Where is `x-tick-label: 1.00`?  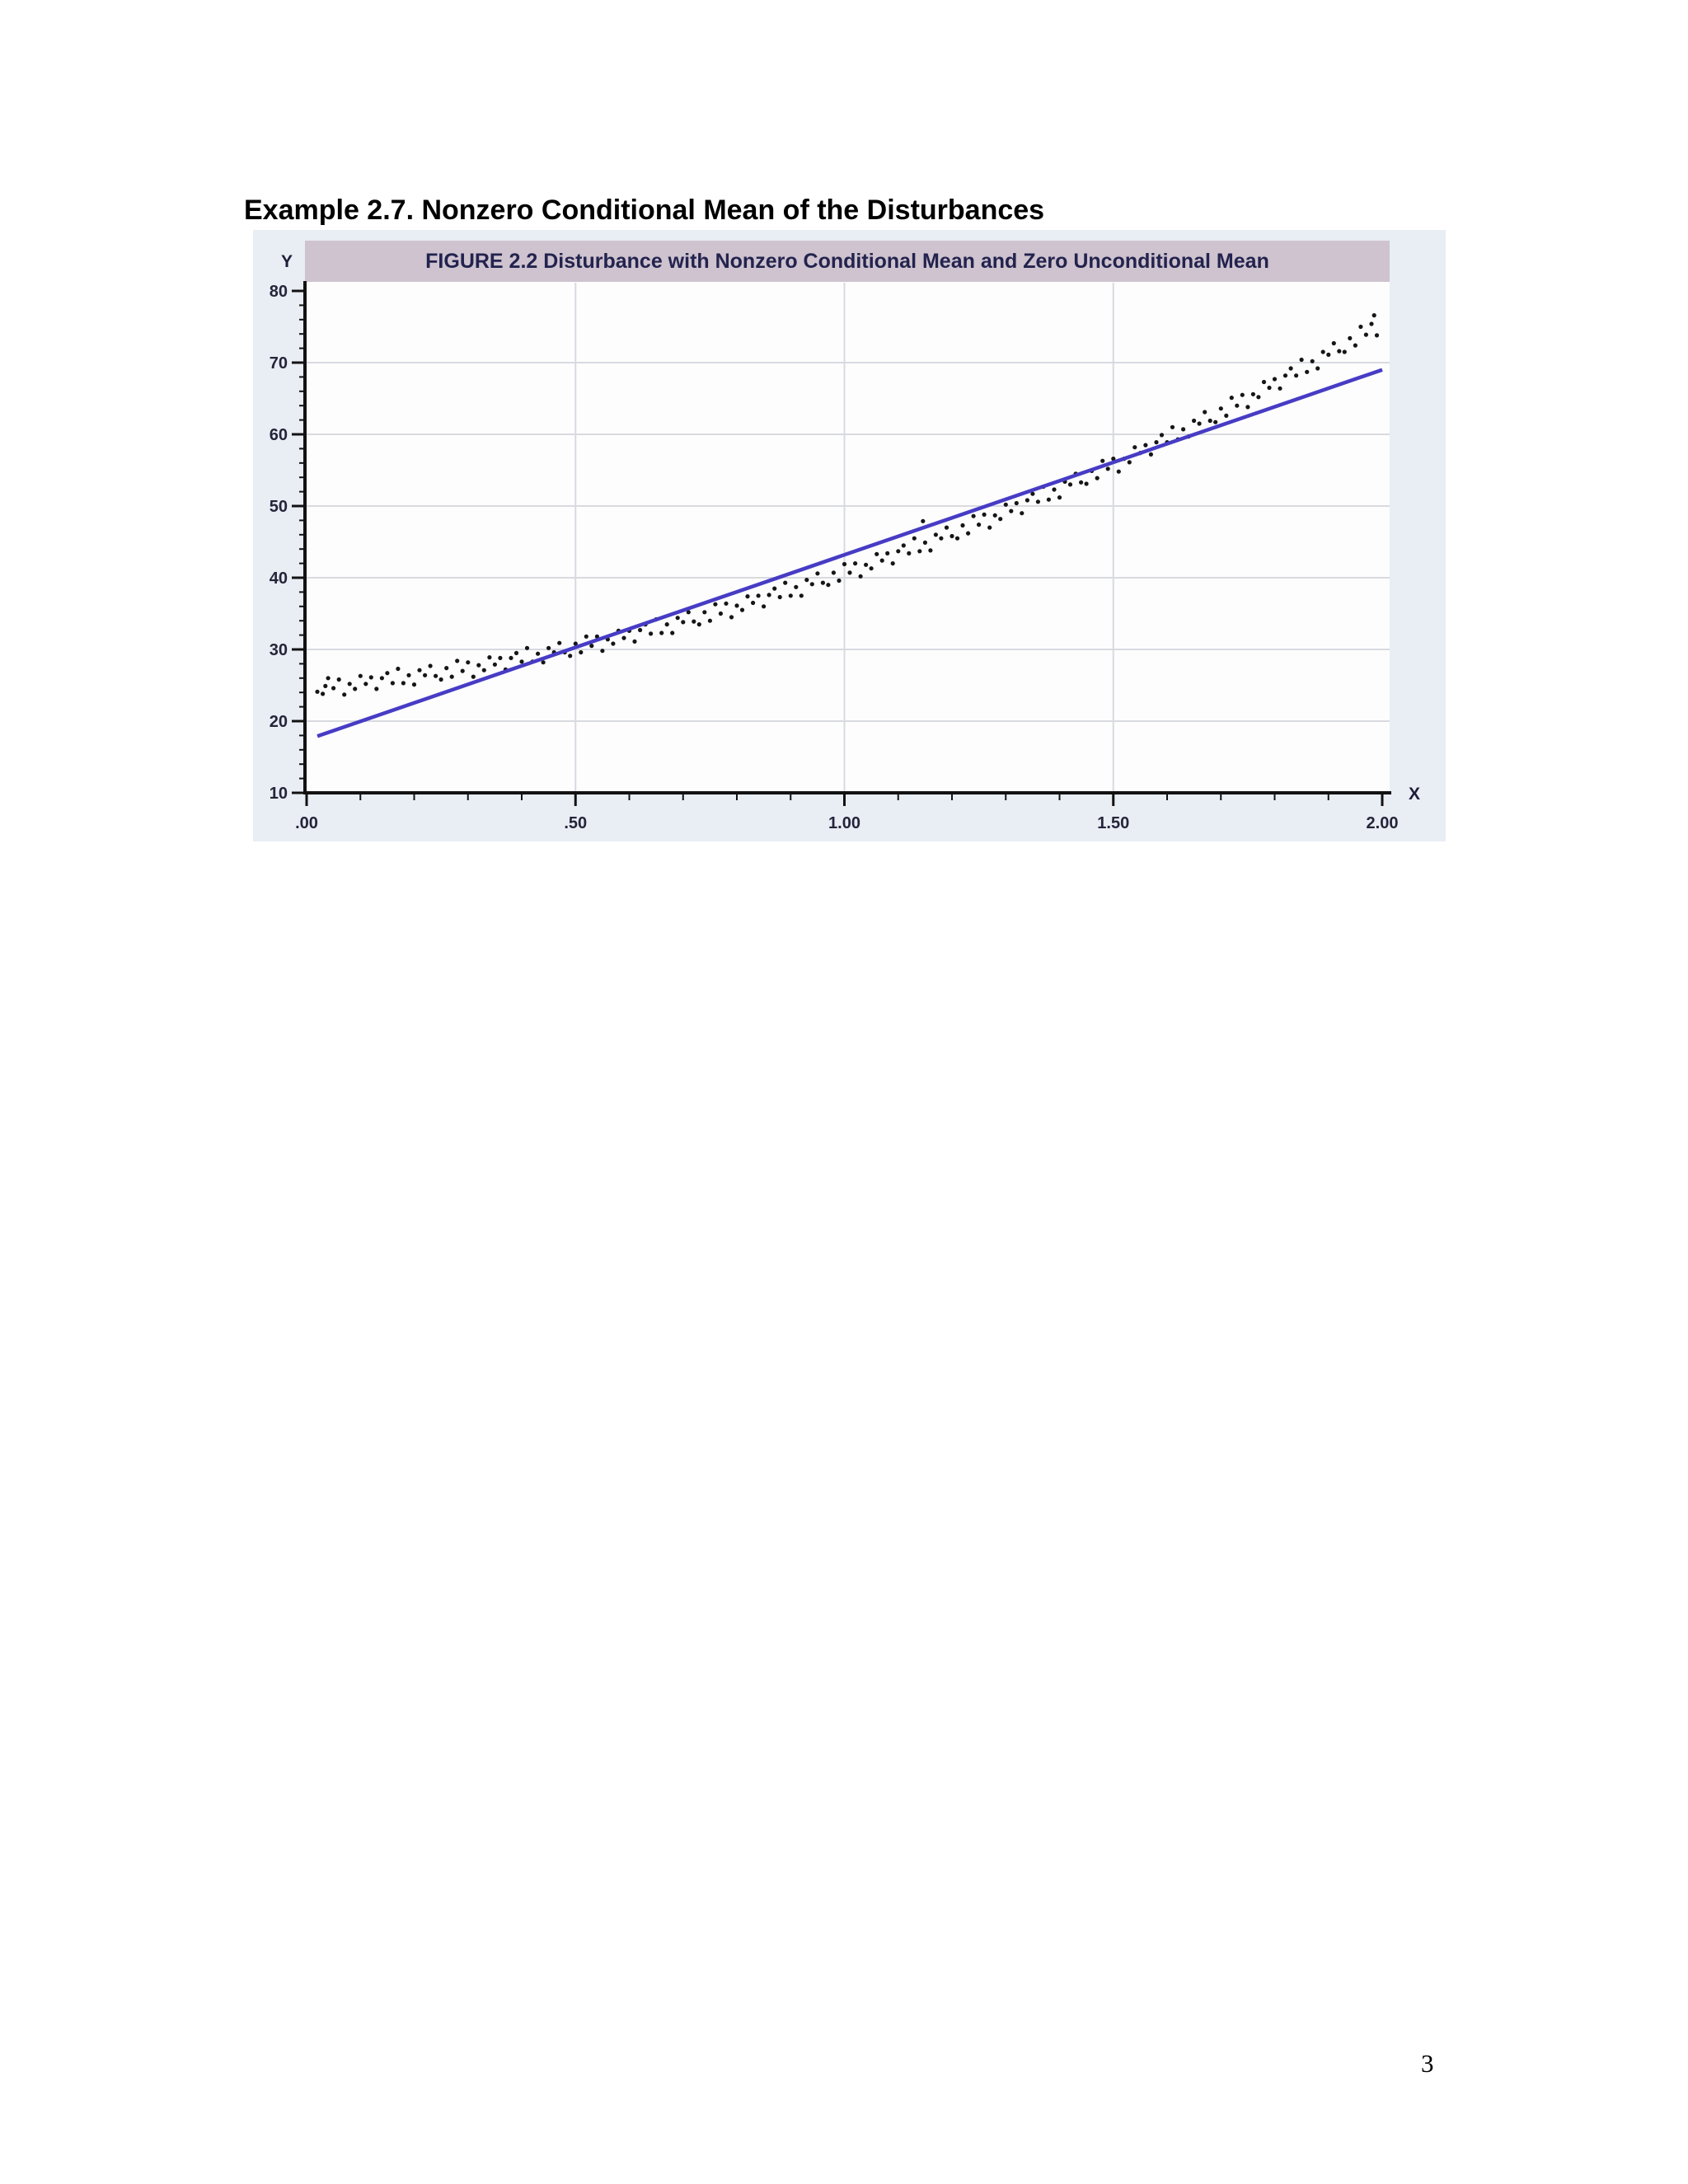 x-tick-label: 1.00 is located at coordinates (844, 823).